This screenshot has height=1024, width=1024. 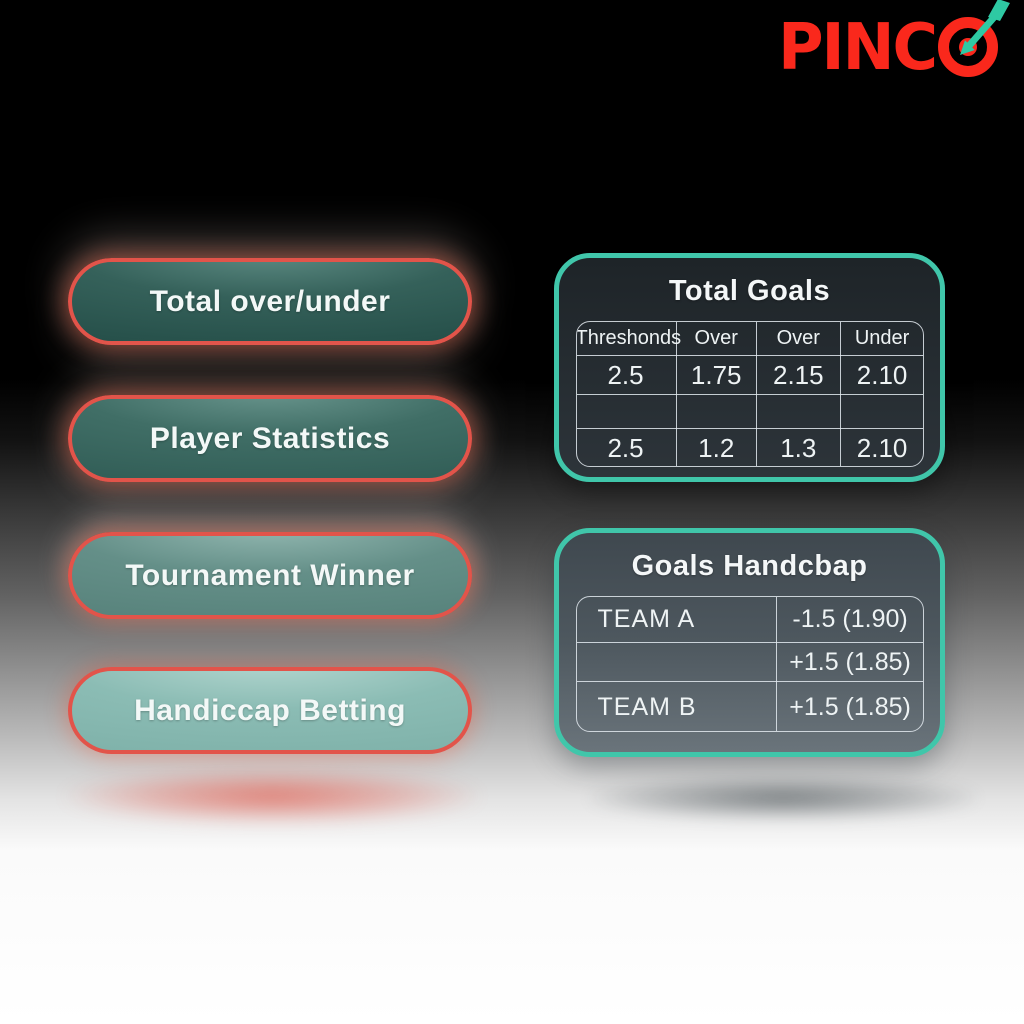 What do you see at coordinates (749, 566) in the screenshot?
I see `goals-handicap-title: Goals Handcbap` at bounding box center [749, 566].